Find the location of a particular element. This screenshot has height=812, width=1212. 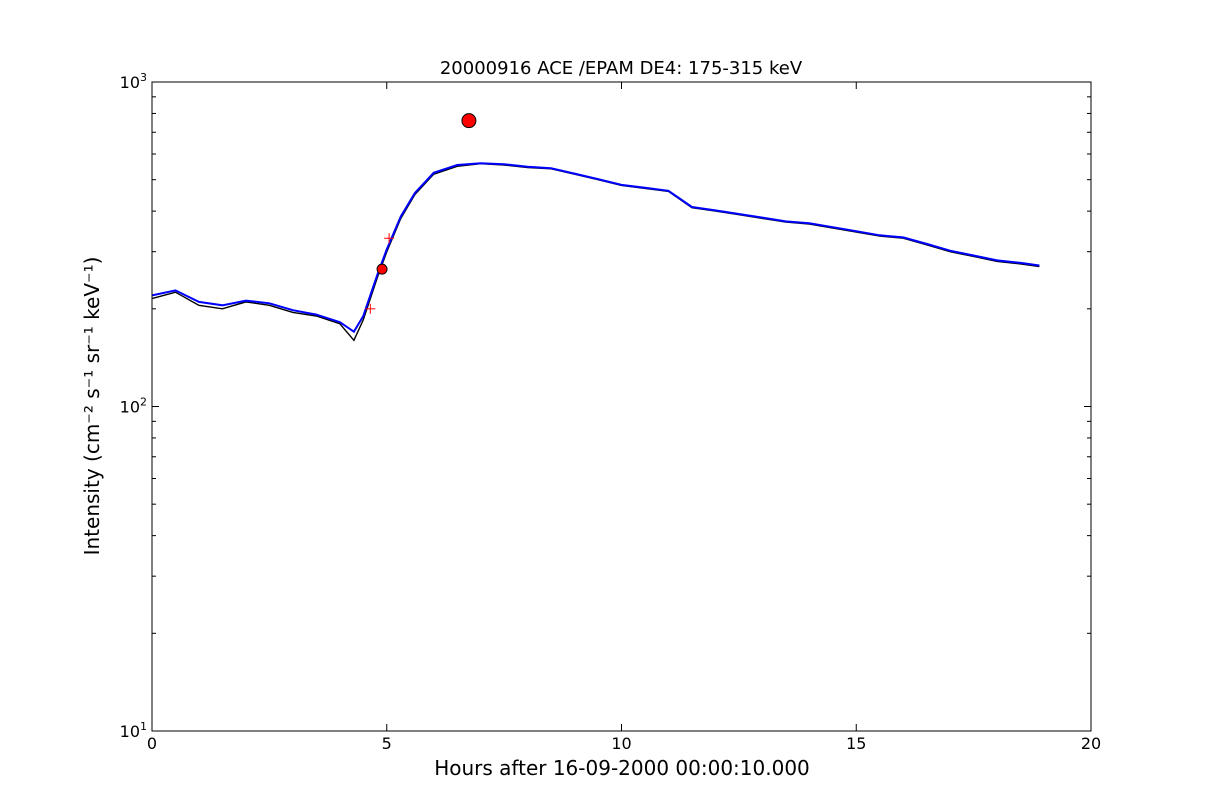

x-axis-label: Hours after 16-09-2000 00:00:10.000 is located at coordinates (622, 768).